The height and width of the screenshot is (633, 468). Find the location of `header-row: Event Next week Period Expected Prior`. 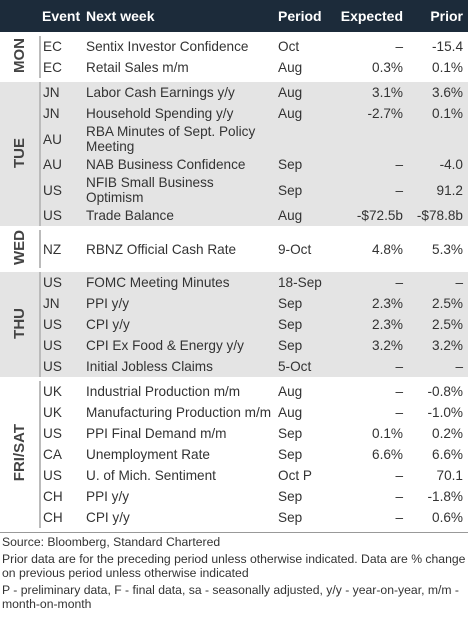

header-row: Event Next week Period Expected Prior is located at coordinates (234, 17).